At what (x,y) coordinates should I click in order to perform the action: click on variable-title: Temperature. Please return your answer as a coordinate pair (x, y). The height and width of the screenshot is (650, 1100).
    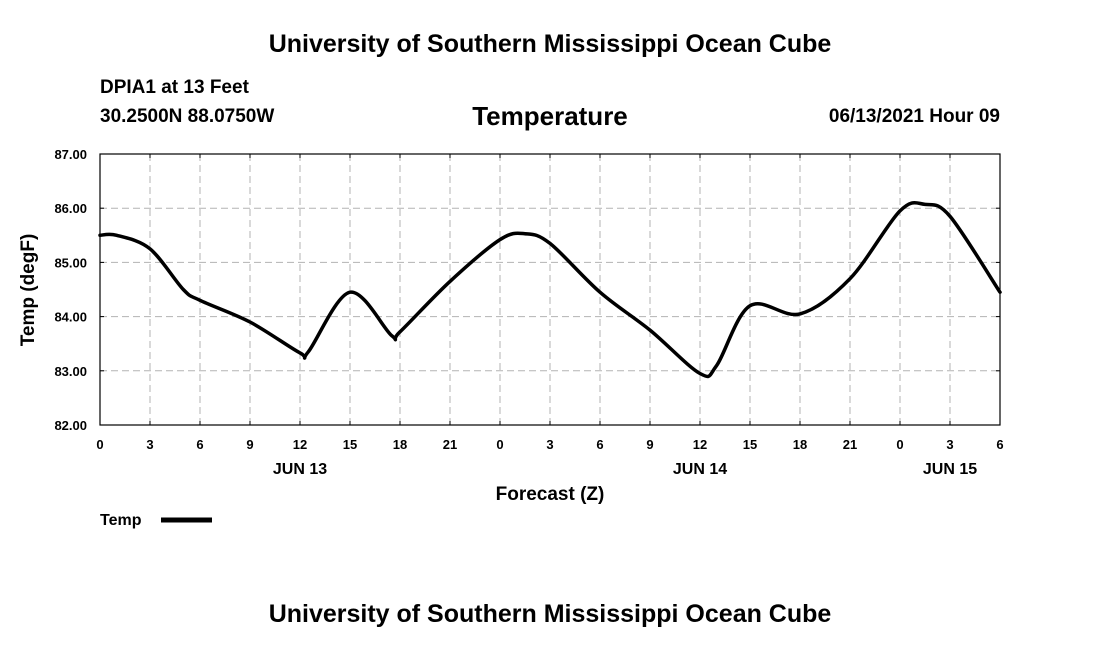
    Looking at the image, I should click on (550, 116).